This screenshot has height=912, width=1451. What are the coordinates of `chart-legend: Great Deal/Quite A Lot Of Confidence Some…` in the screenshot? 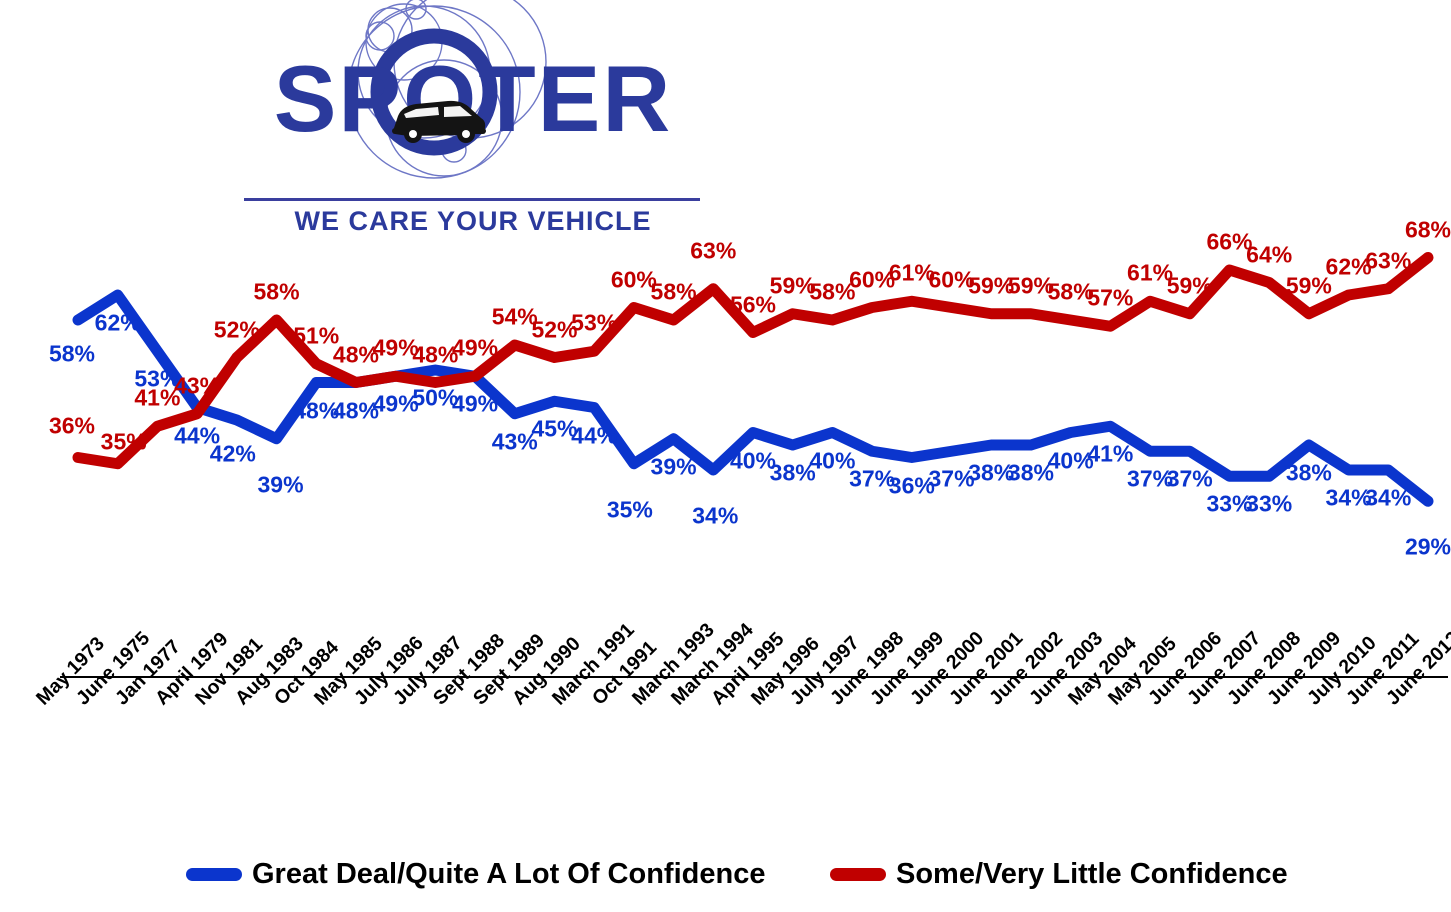 It's located at (725, 876).